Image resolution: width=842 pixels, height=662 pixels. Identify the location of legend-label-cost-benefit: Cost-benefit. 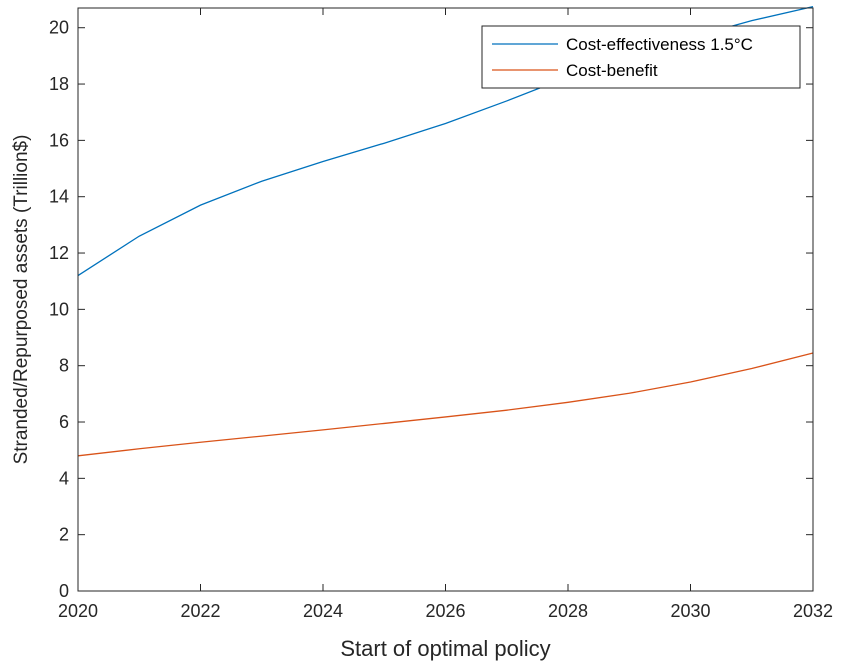
(612, 70).